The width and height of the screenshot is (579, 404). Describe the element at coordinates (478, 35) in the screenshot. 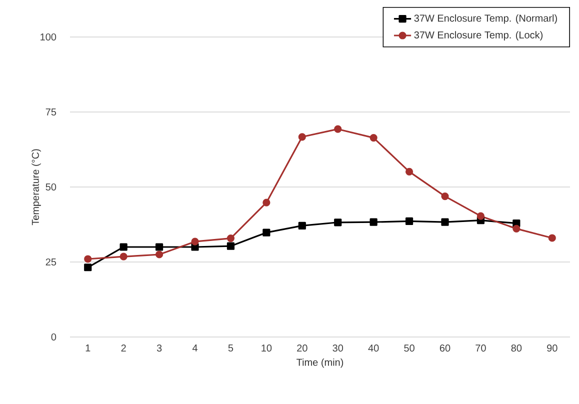

I see `legend-label: 37W Enclosure Temp. (Lock)` at that location.